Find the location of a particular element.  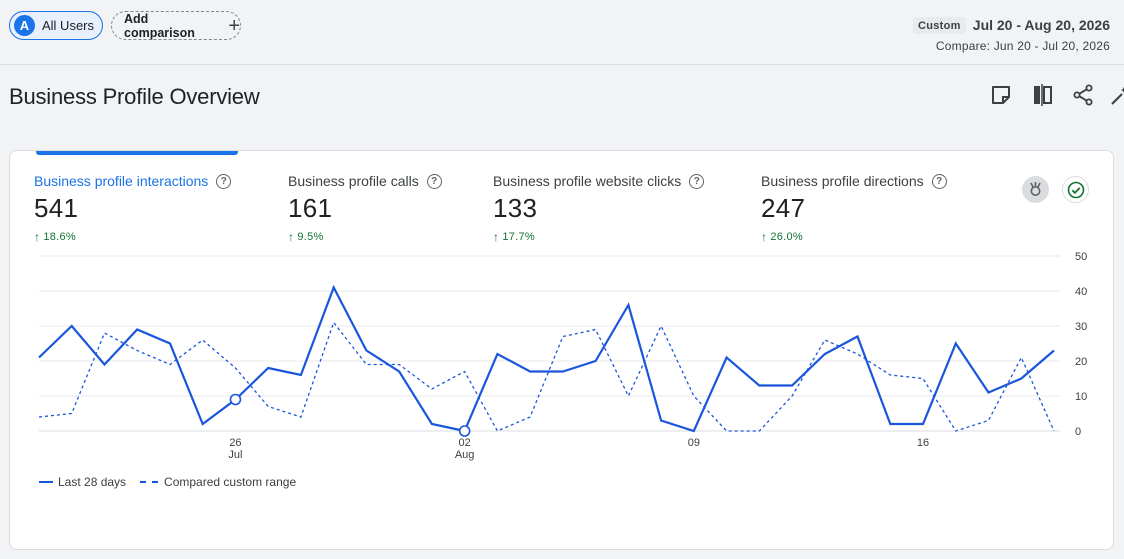

x-tick-label: 02 is located at coordinates (465, 443).